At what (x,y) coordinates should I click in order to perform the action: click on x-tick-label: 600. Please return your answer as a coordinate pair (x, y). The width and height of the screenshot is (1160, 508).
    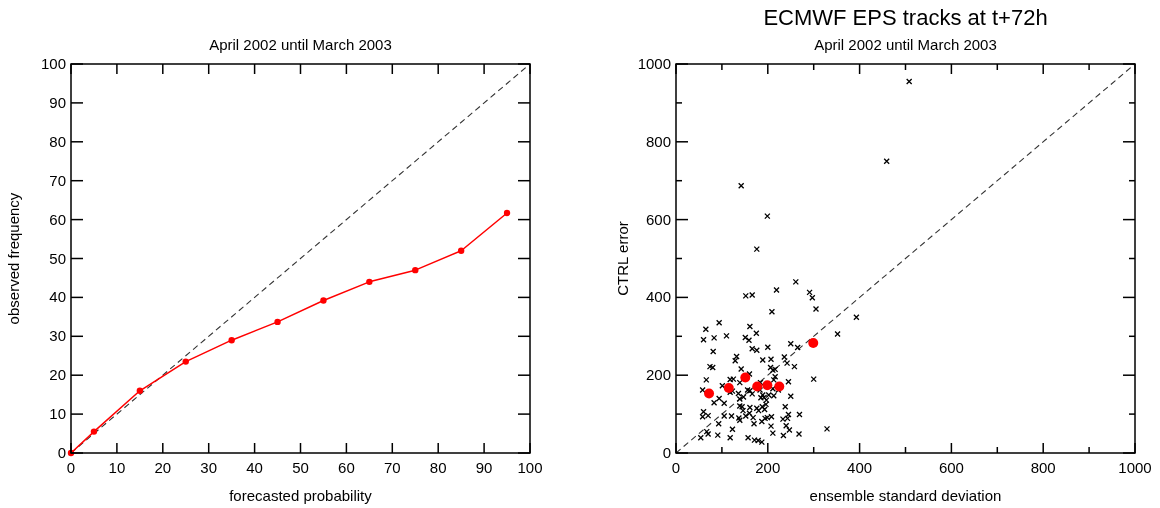
    Looking at the image, I should click on (951, 467).